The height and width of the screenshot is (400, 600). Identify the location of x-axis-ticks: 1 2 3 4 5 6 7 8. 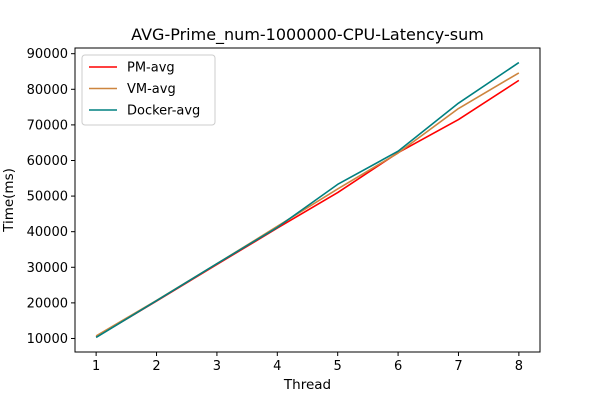
(307, 363).